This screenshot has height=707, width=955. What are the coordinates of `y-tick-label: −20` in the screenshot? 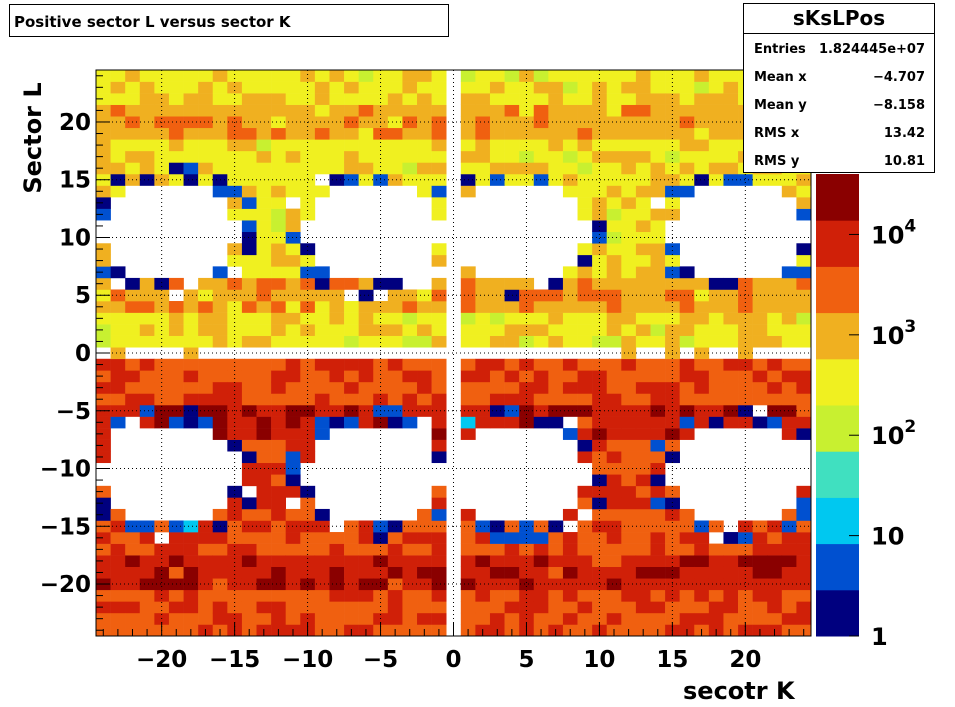 It's located at (65, 585).